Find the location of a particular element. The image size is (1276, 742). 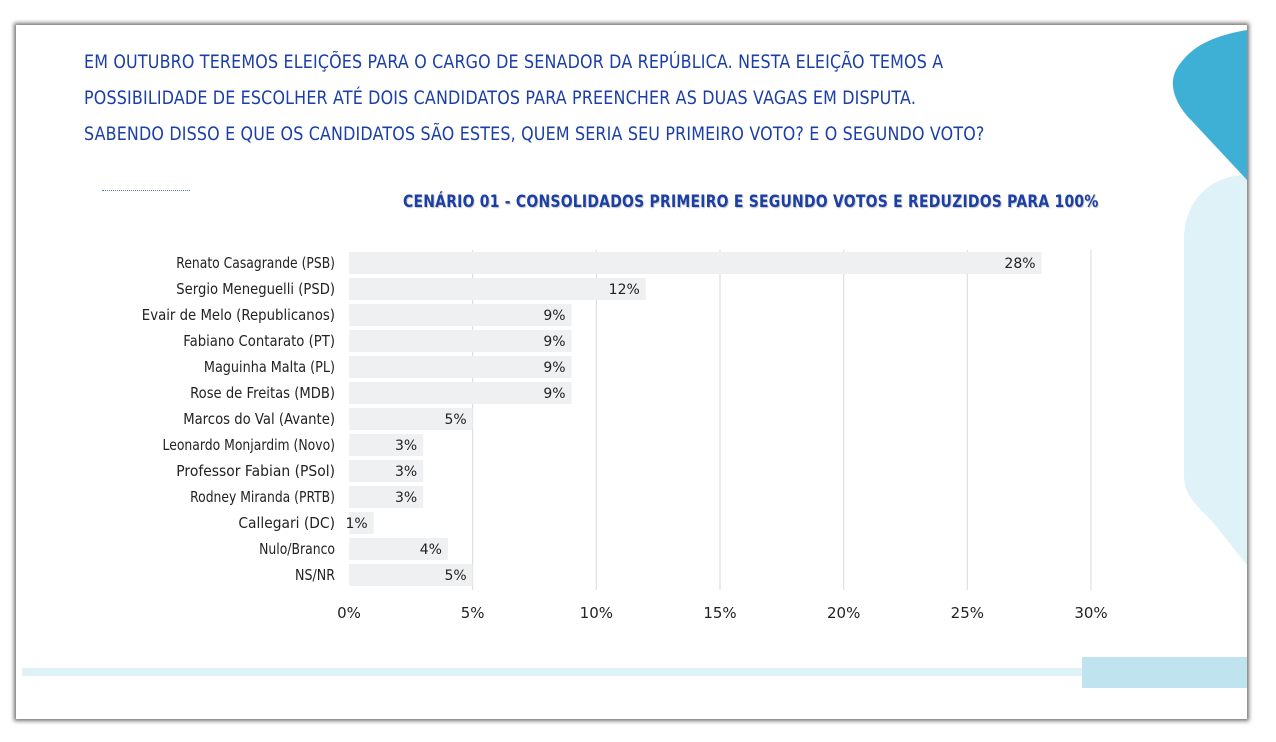

category-label: Callegari (DC) is located at coordinates (286, 523).